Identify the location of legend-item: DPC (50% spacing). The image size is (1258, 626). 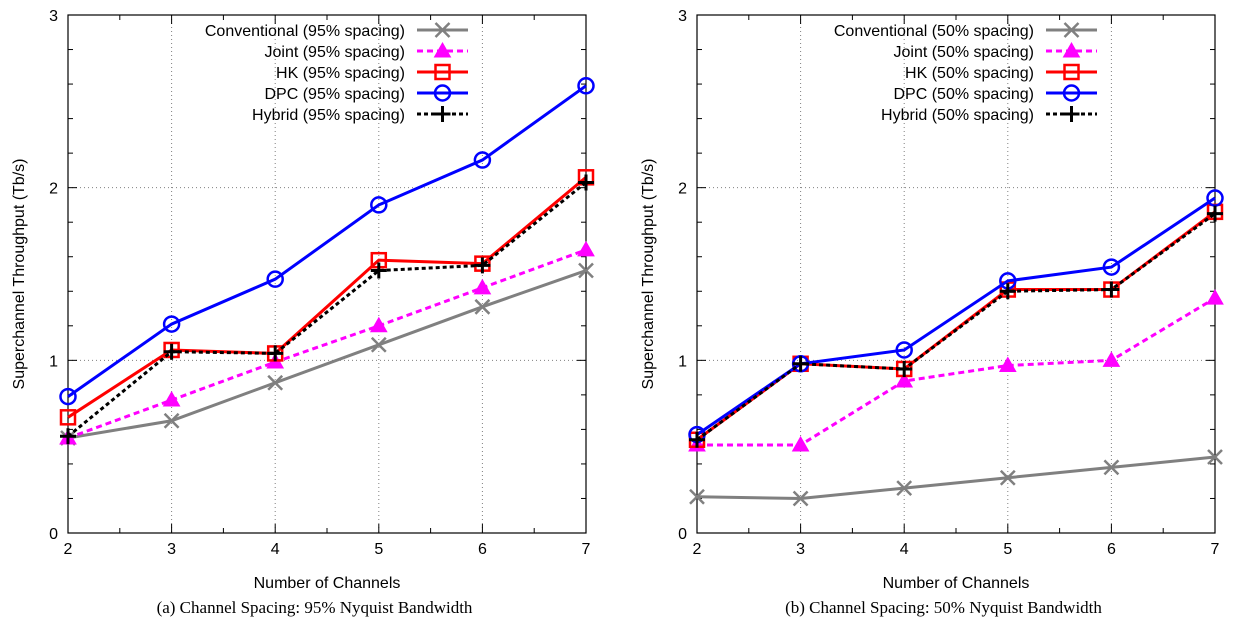
(995, 93).